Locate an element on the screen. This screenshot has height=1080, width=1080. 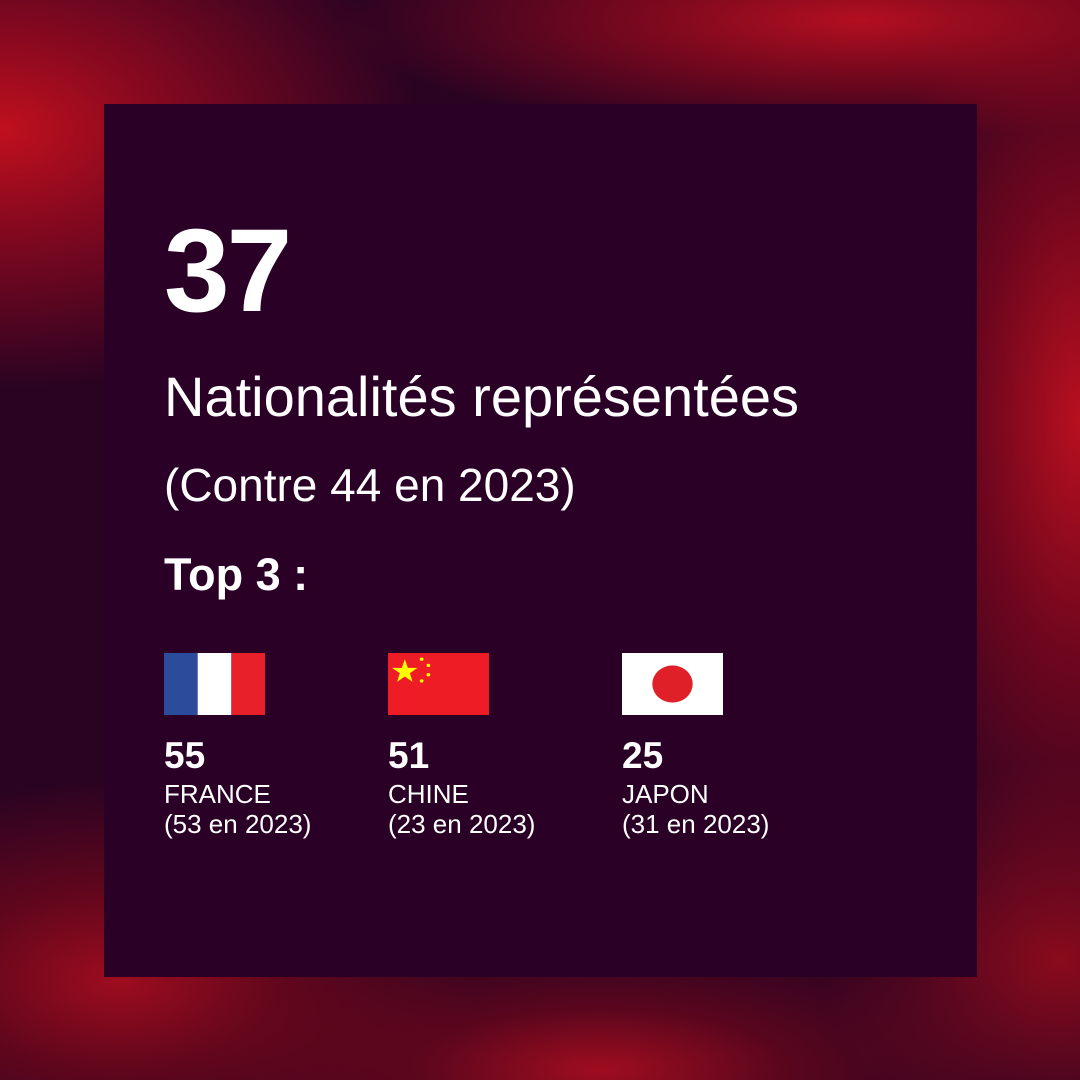
stat-label: Nationalités représentées is located at coordinates (482, 396).